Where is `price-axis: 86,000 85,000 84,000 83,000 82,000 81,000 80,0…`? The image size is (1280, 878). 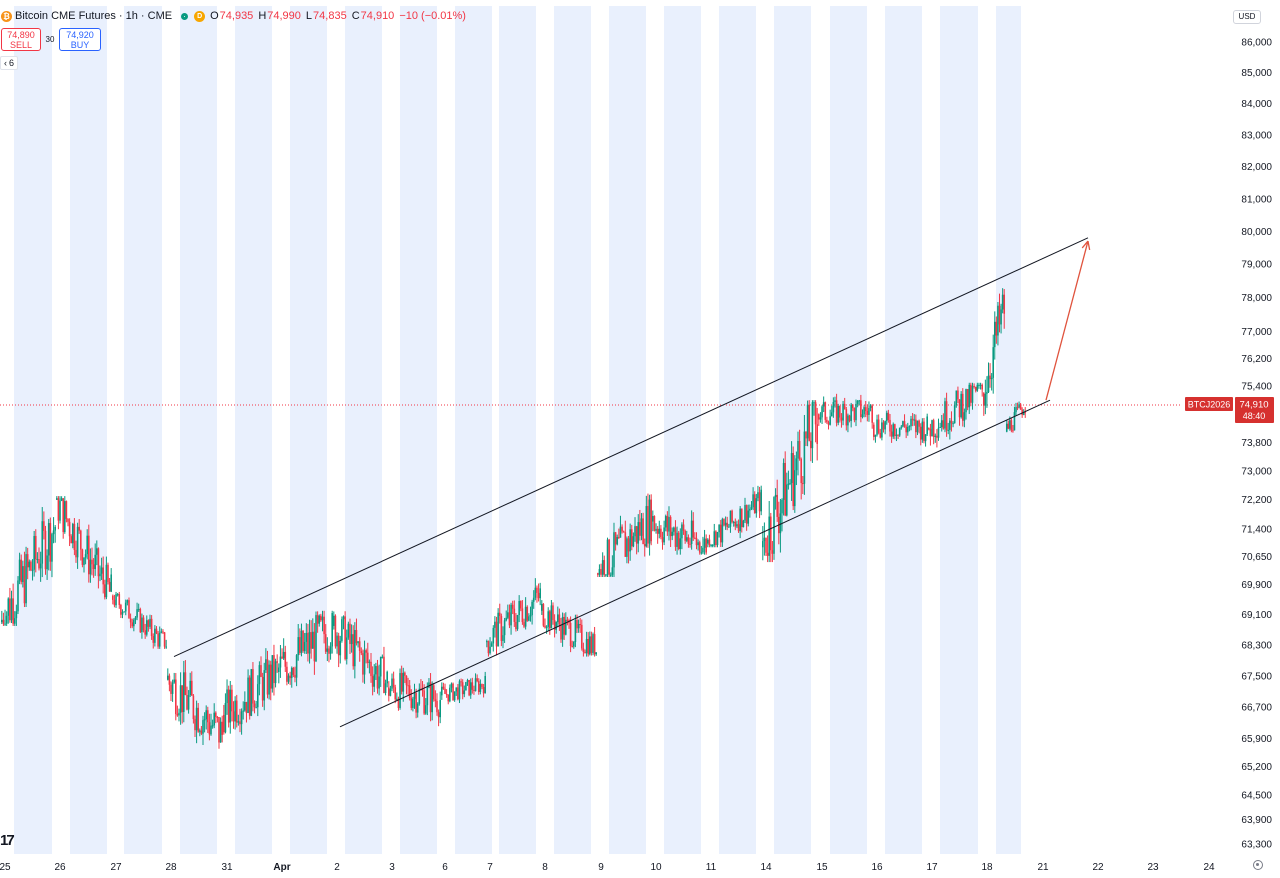 price-axis: 86,000 85,000 84,000 83,000 82,000 81,000 80,0… is located at coordinates (1256, 444).